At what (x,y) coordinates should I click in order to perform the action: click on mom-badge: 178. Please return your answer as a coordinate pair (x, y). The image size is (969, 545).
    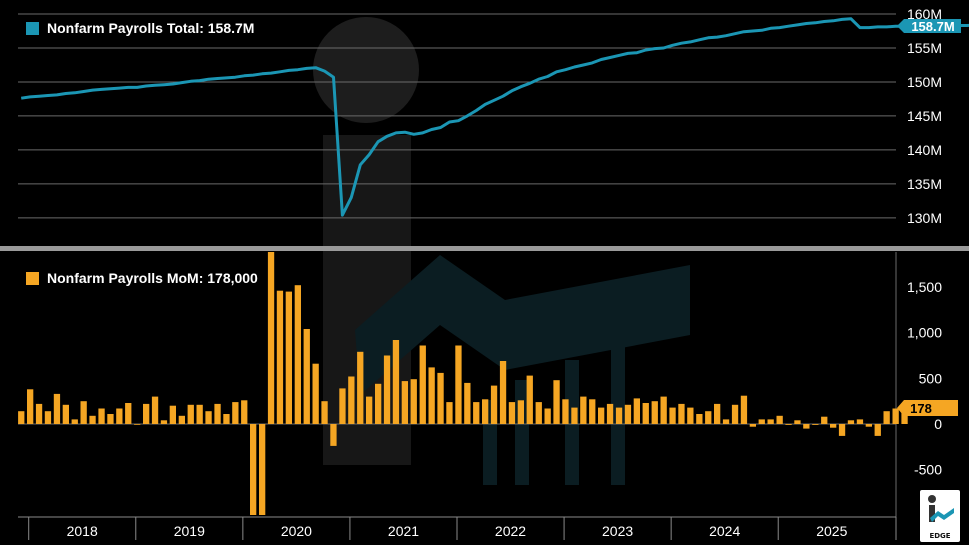
    Looking at the image, I should click on (927, 408).